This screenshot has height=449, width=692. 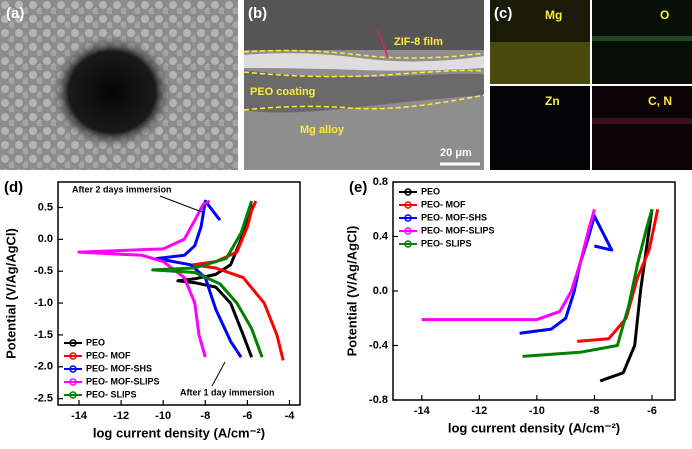 What do you see at coordinates (418, 42) in the screenshot?
I see `image-label: ZIF-8 film` at bounding box center [418, 42].